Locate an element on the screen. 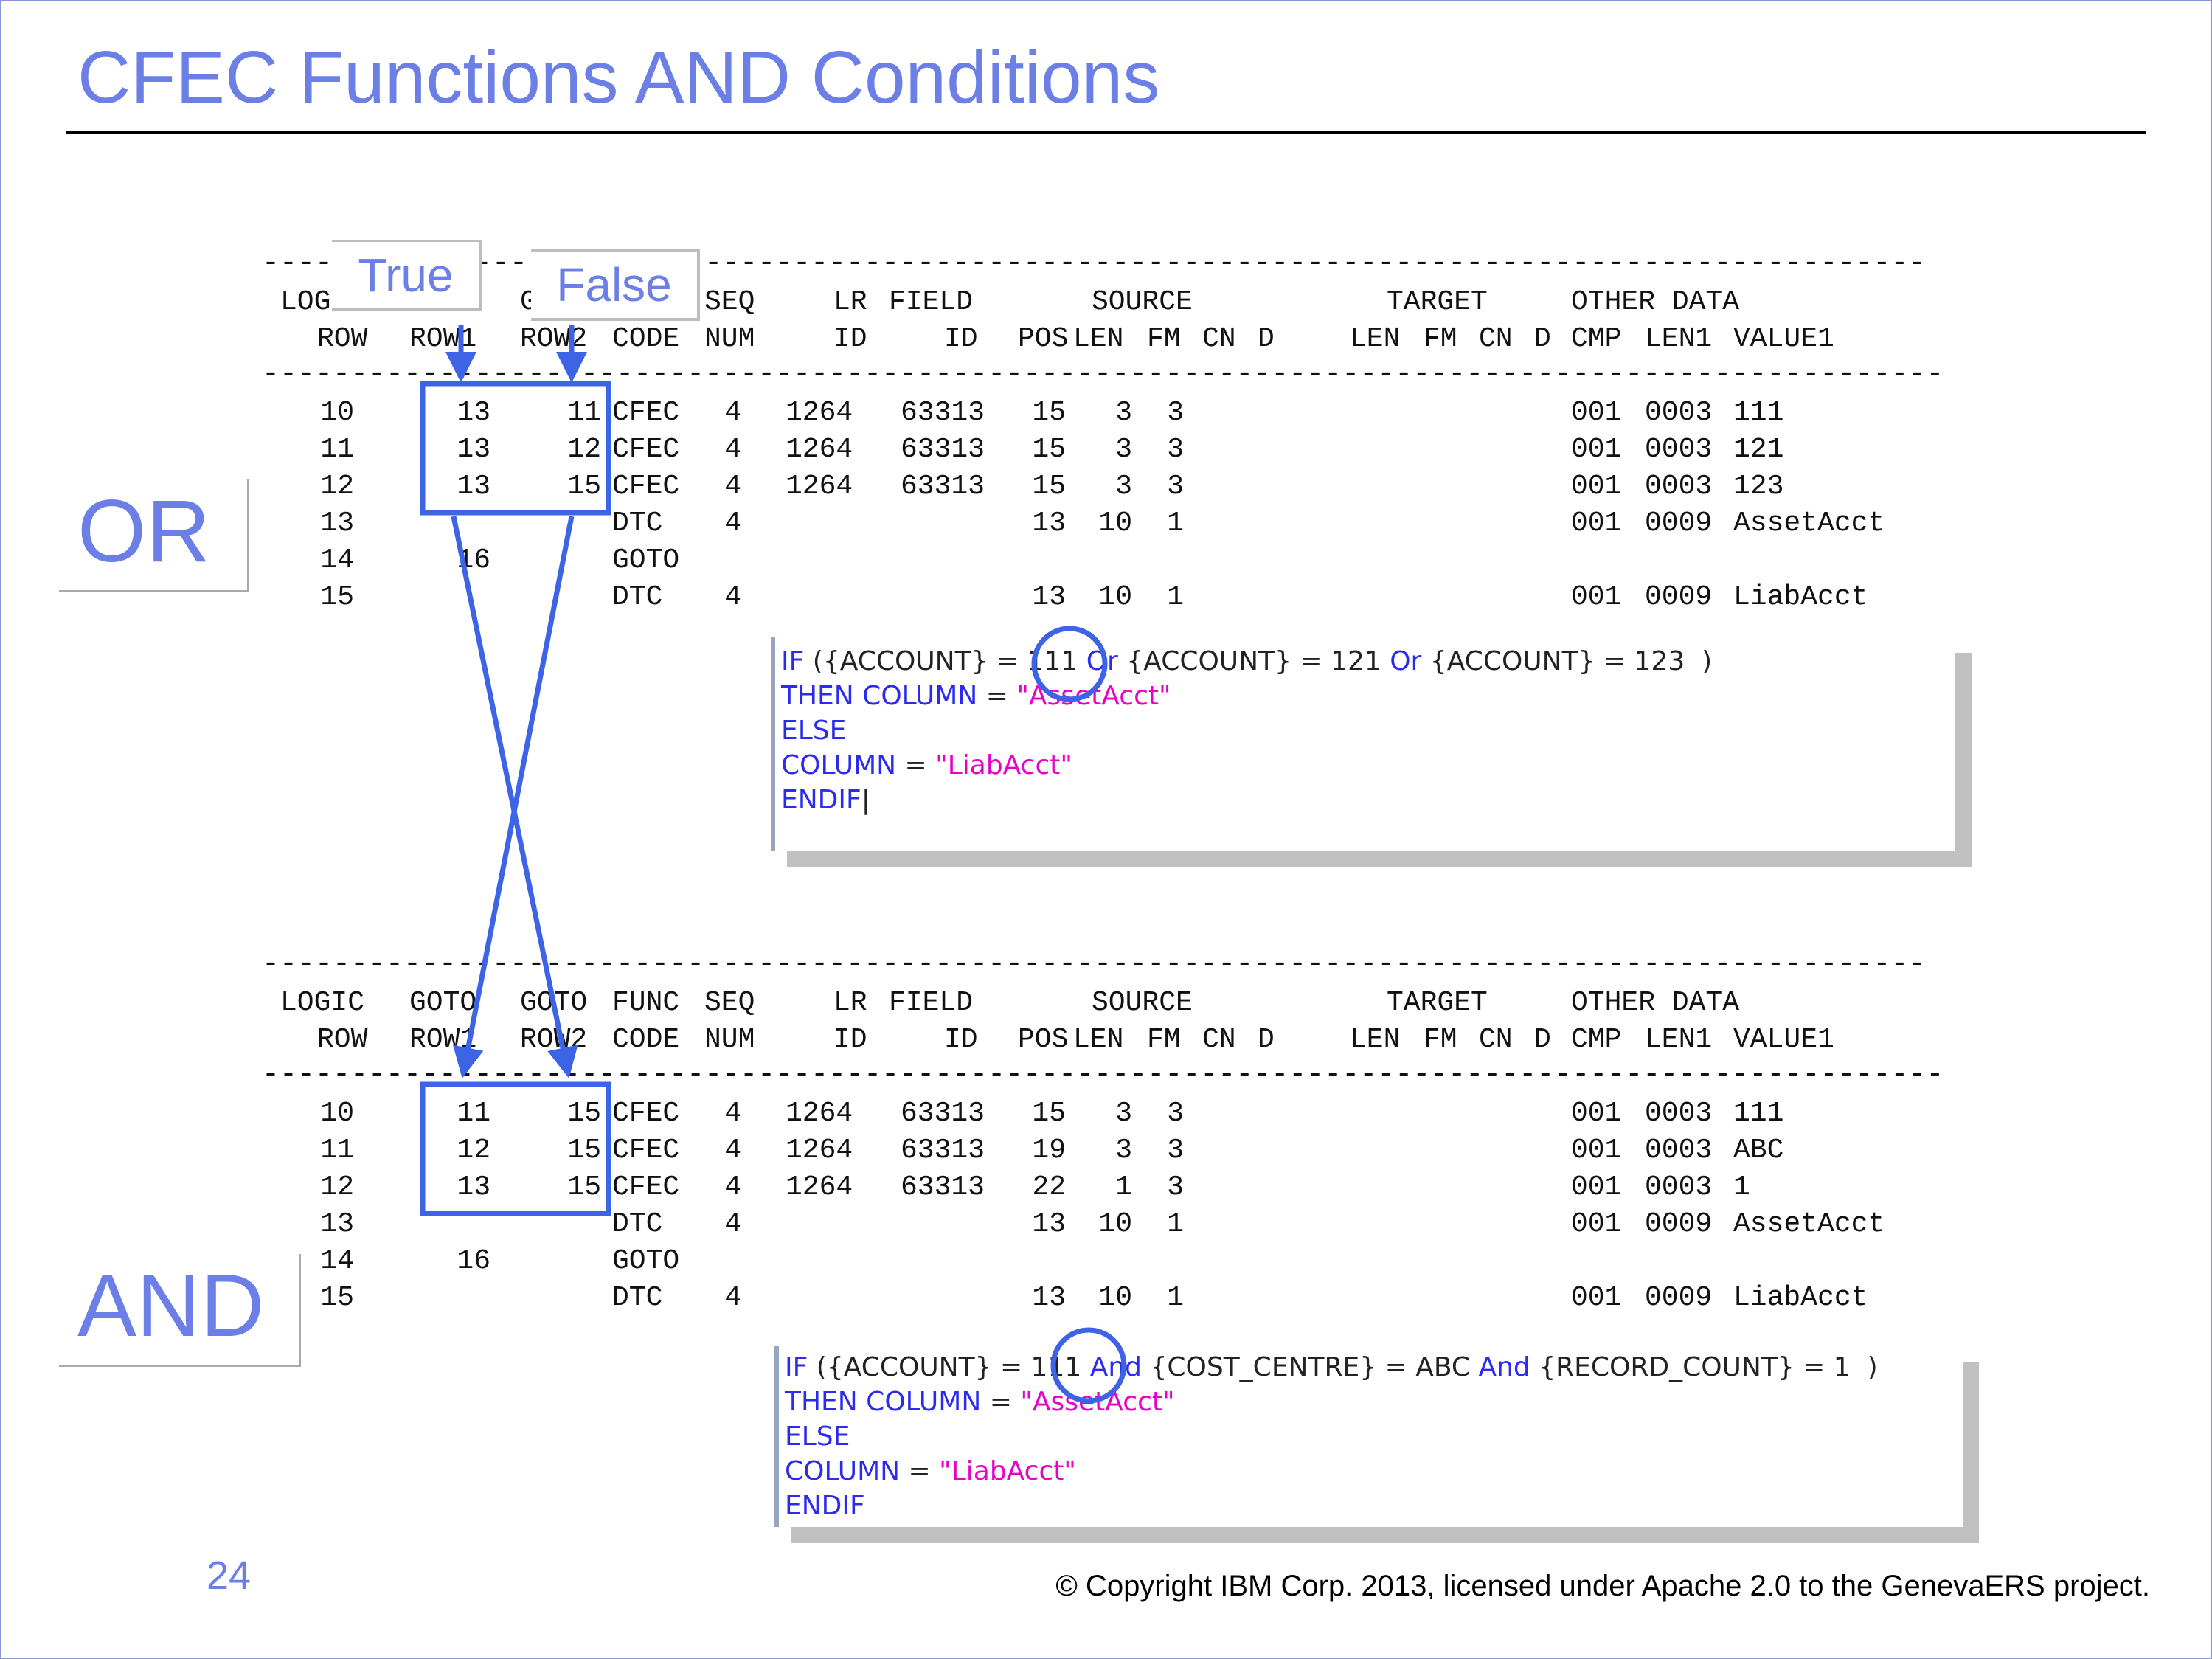  cell-len: 3 is located at coordinates (1123, 413).